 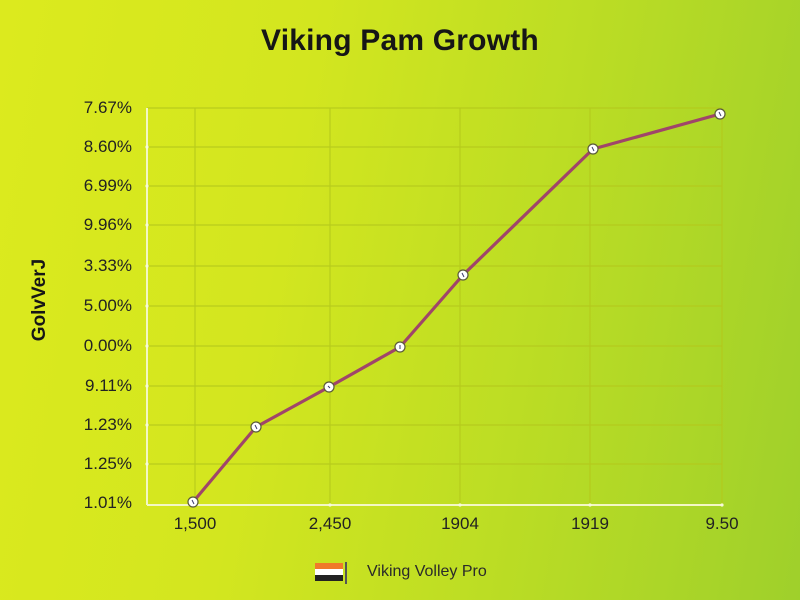 I want to click on x-tick-label: 1,500, so click(x=195, y=523).